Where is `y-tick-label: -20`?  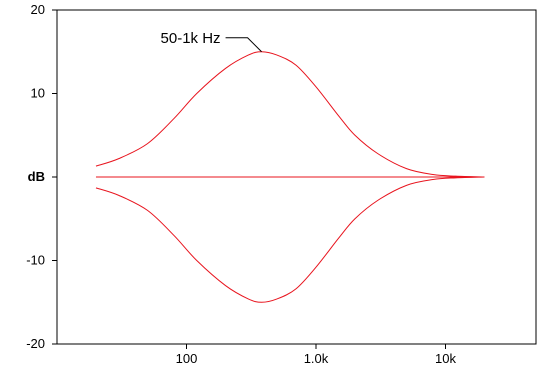 y-tick-label: -20 is located at coordinates (35, 343).